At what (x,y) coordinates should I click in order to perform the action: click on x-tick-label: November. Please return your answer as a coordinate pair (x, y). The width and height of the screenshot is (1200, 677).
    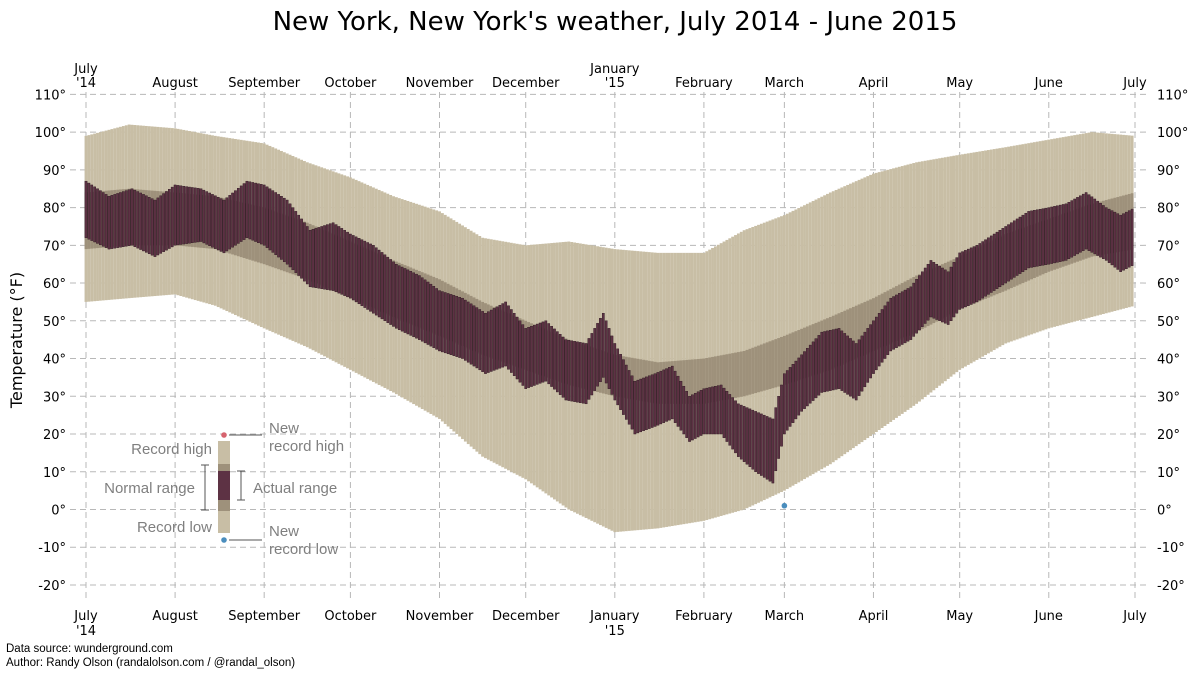
    Looking at the image, I should click on (440, 83).